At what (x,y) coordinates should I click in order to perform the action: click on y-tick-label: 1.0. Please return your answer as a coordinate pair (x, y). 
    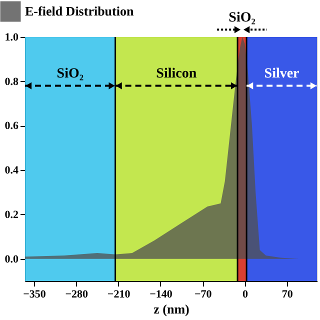
    Looking at the image, I should click on (11, 38).